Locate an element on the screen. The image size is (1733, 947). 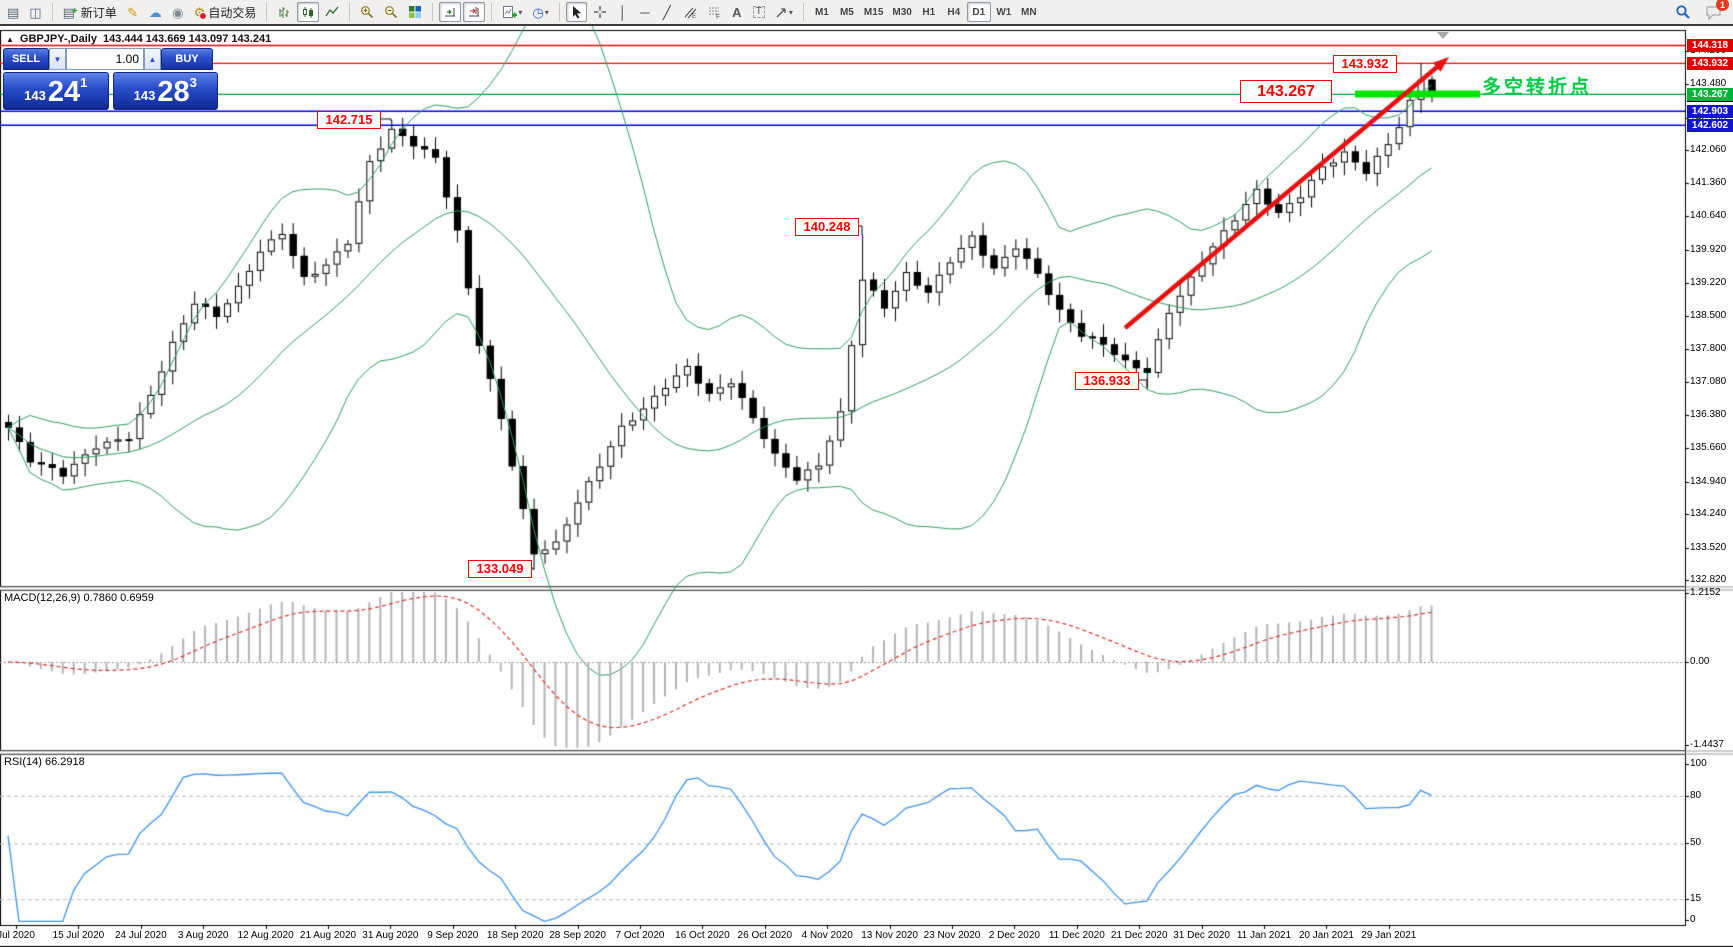
search-icon is located at coordinates (1683, 12).